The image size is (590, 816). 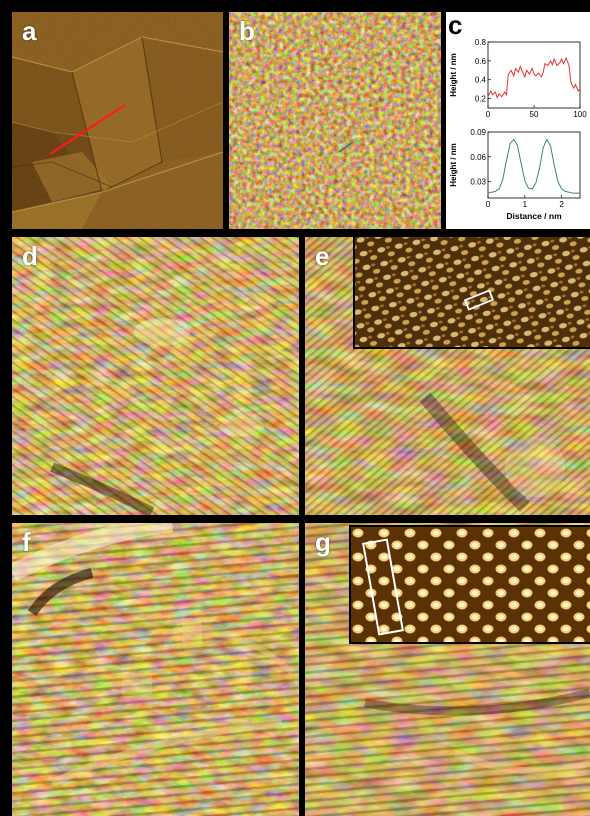 What do you see at coordinates (534, 114) in the screenshot?
I see `x-tick-label: 50` at bounding box center [534, 114].